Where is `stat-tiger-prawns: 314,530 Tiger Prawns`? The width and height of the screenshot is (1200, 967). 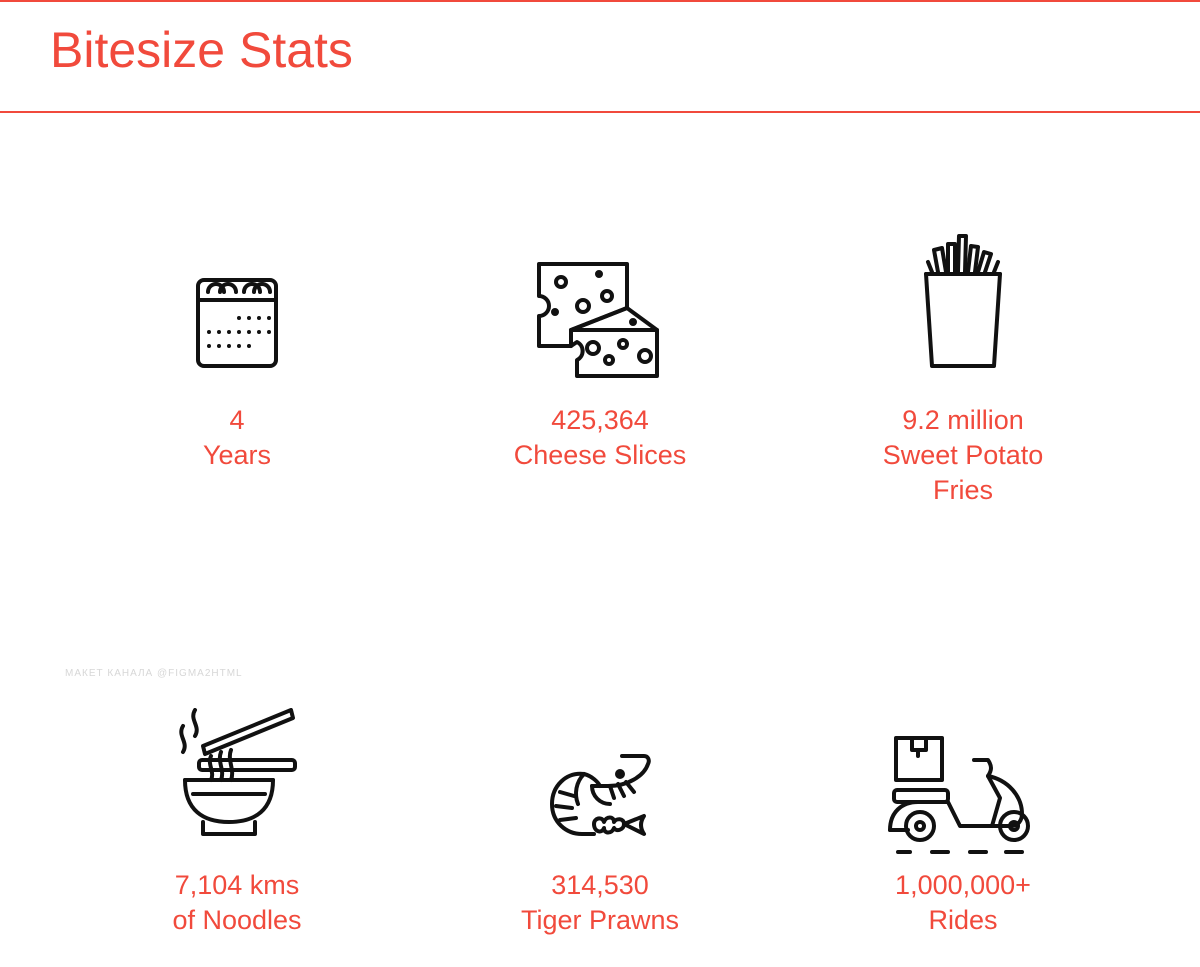 stat-tiger-prawns: 314,530 Tiger Prawns is located at coordinates (600, 830).